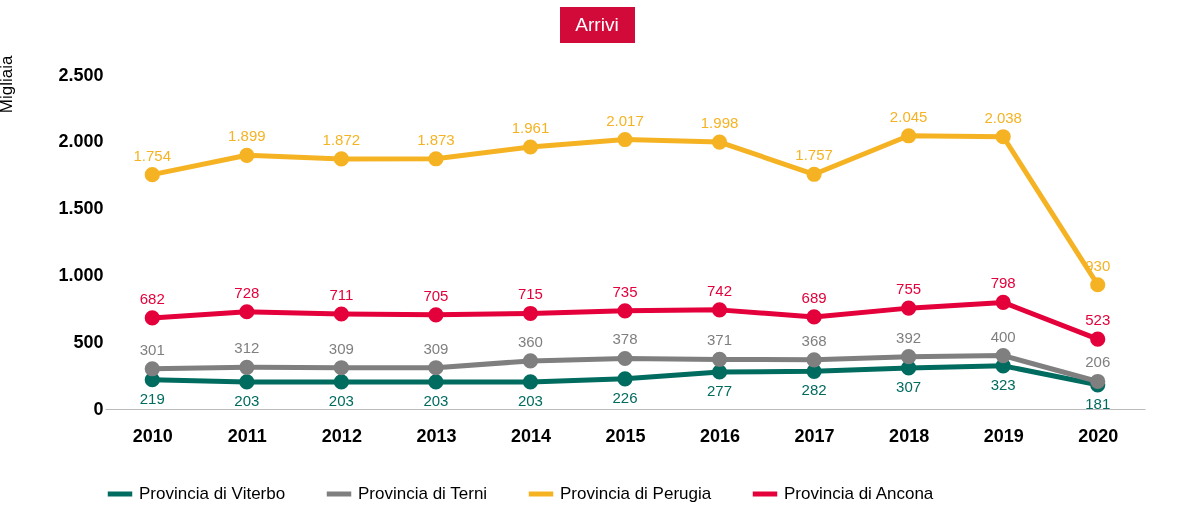 This screenshot has height=511, width=1185. Describe the element at coordinates (152, 398) in the screenshot. I see `data-label: 219` at that location.